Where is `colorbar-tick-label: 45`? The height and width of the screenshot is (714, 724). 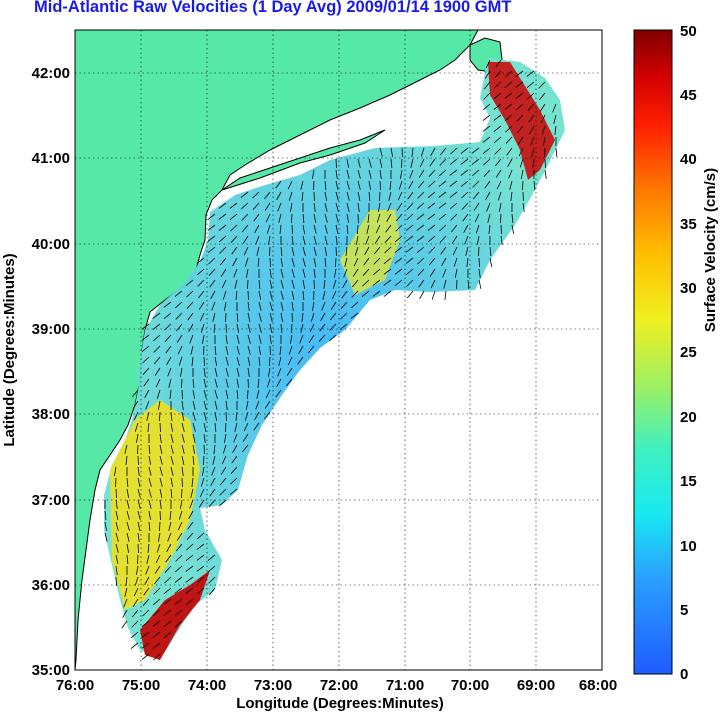
colorbar-tick-label: 45 is located at coordinates (688, 95).